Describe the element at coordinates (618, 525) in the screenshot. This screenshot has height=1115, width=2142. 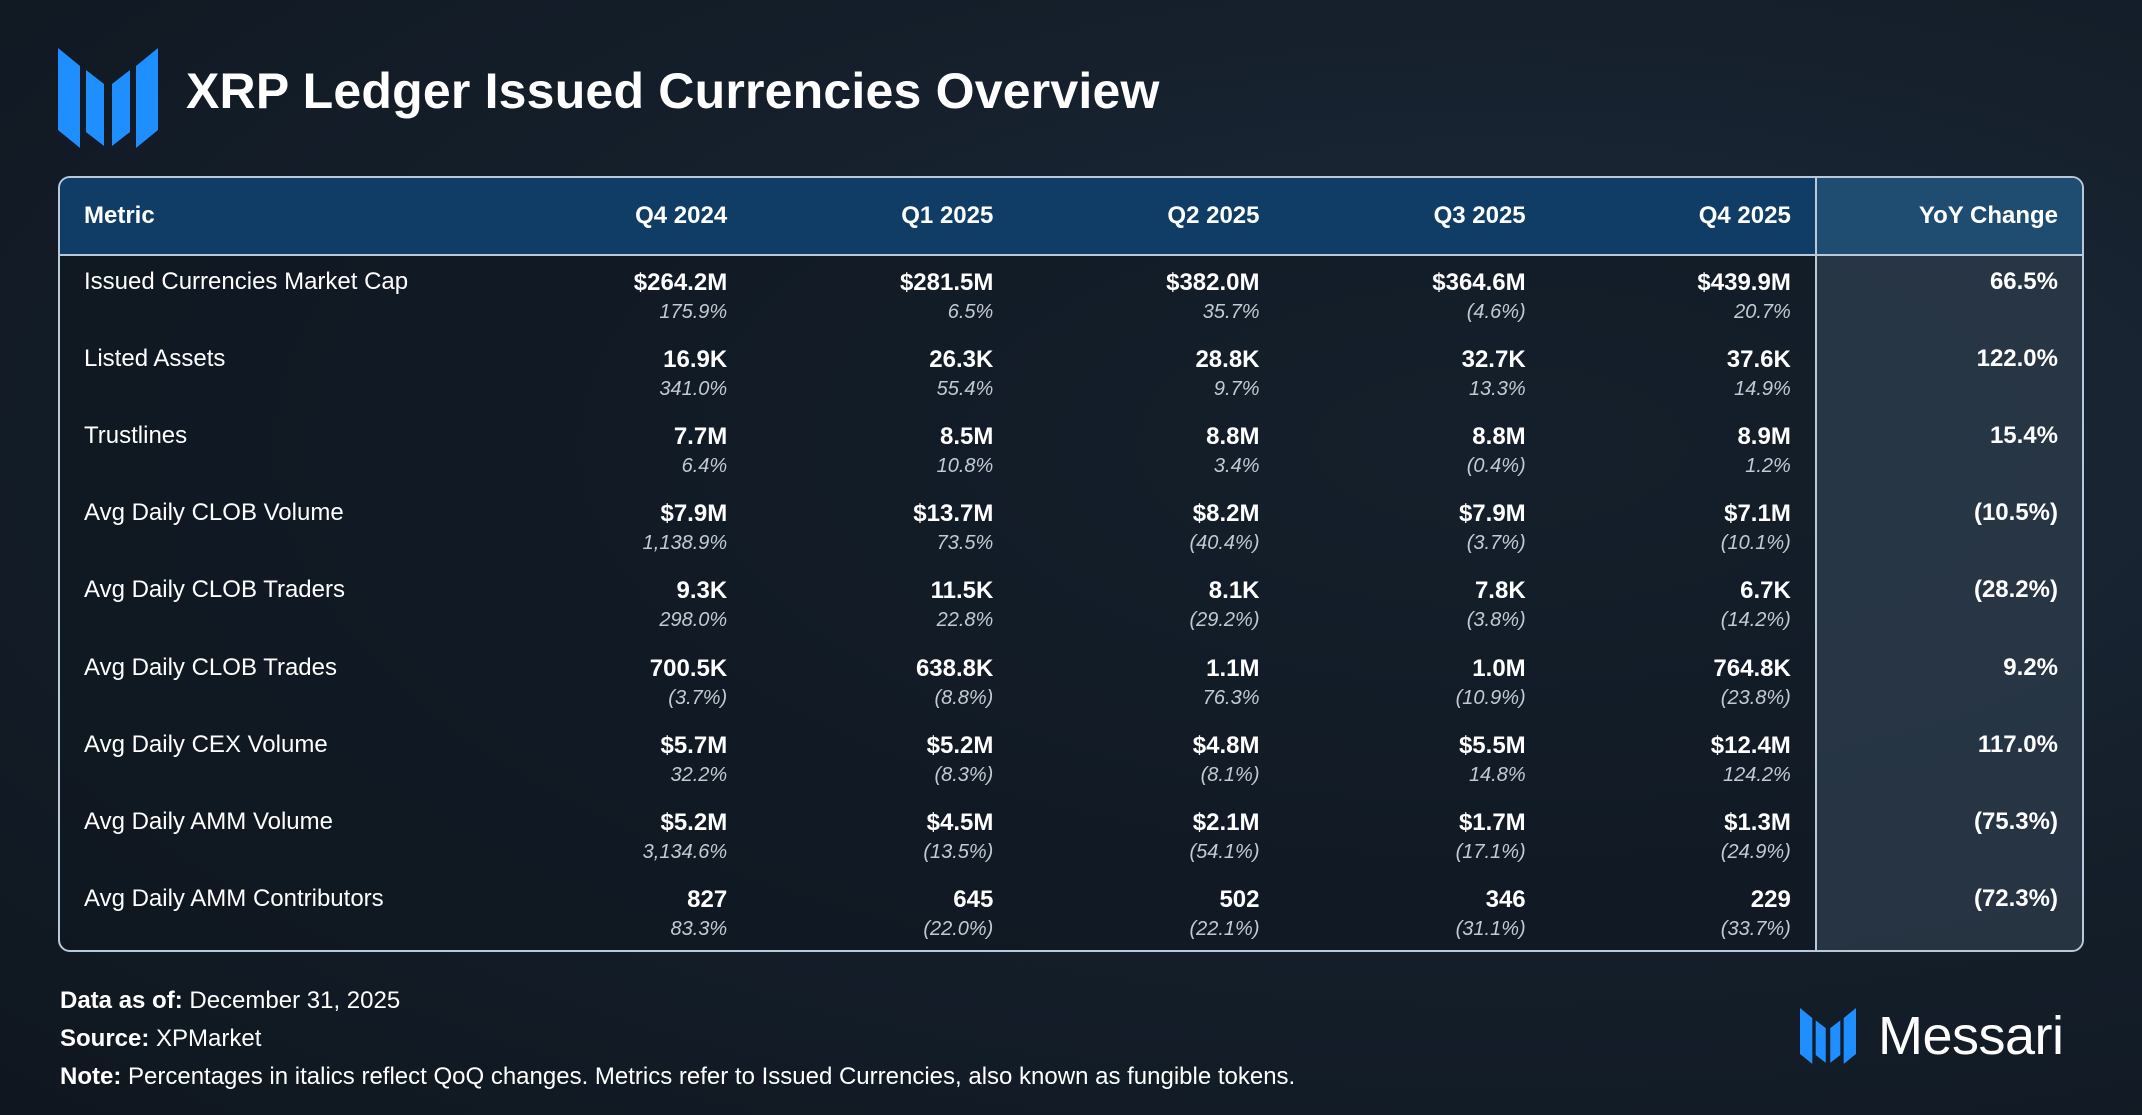
I see `value-cell: $7.9M 1,138.9%` at that location.